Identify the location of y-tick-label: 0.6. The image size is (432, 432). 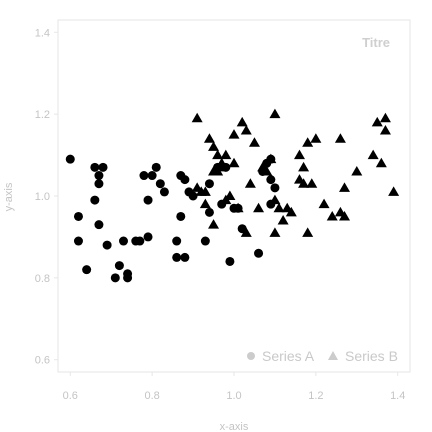
(42, 361).